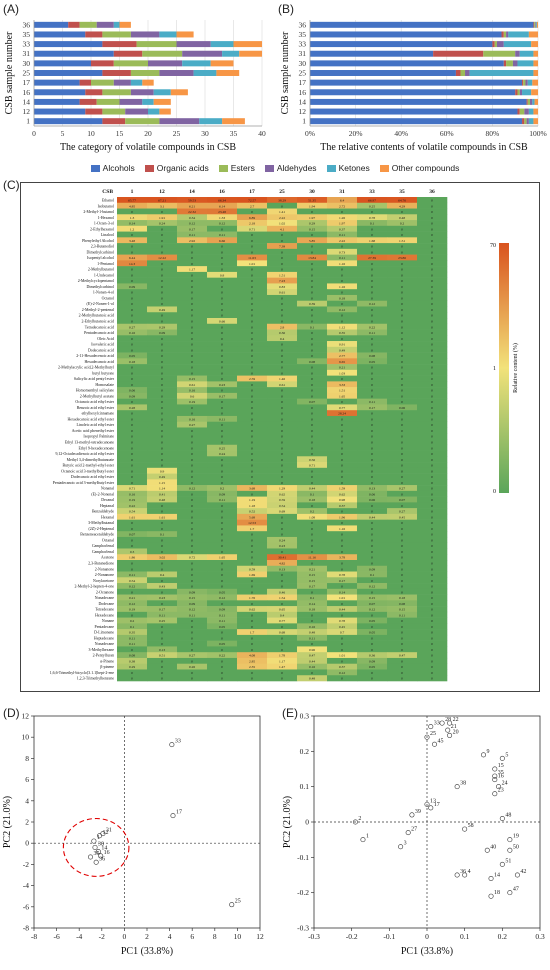 The height and width of the screenshot is (970, 550). What do you see at coordinates (372, 598) in the screenshot?
I see `heatmap-cell-value: 0.15` at bounding box center [372, 598].